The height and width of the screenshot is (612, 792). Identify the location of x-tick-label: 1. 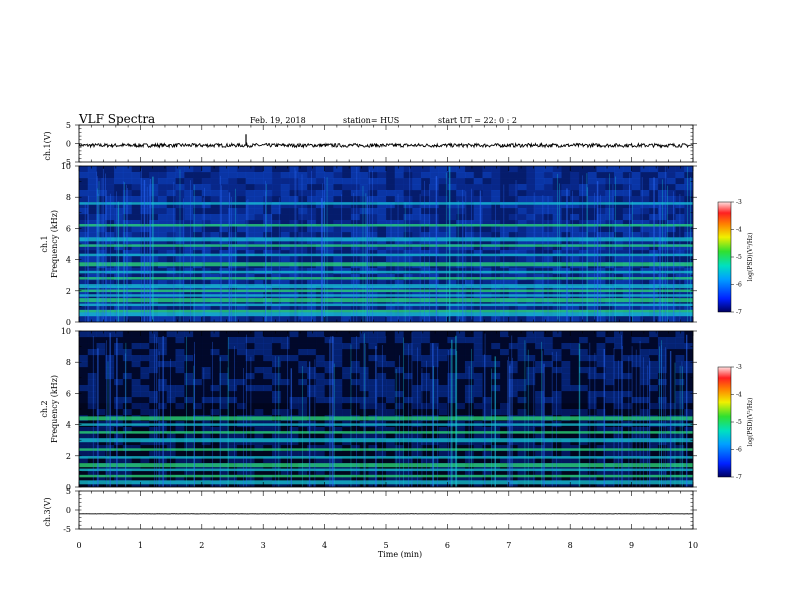
(140, 545).